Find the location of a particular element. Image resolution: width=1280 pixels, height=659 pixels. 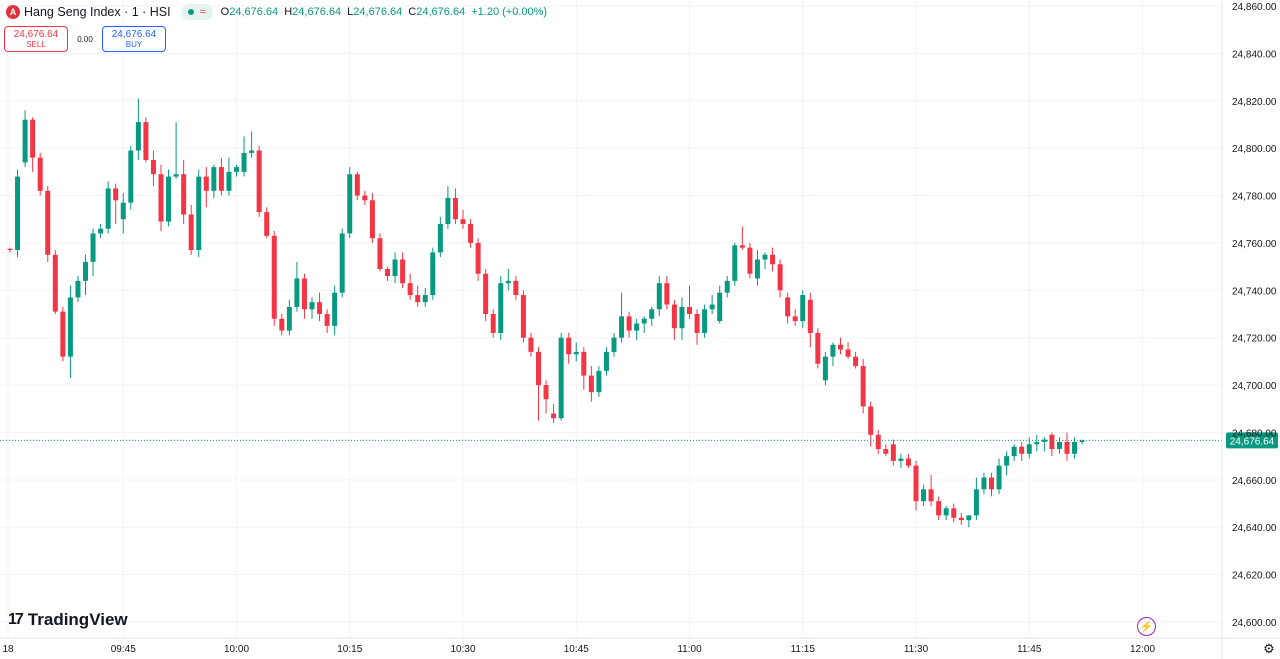

symbol-title: Hang Seng Index · 1 · HSI is located at coordinates (97, 12).